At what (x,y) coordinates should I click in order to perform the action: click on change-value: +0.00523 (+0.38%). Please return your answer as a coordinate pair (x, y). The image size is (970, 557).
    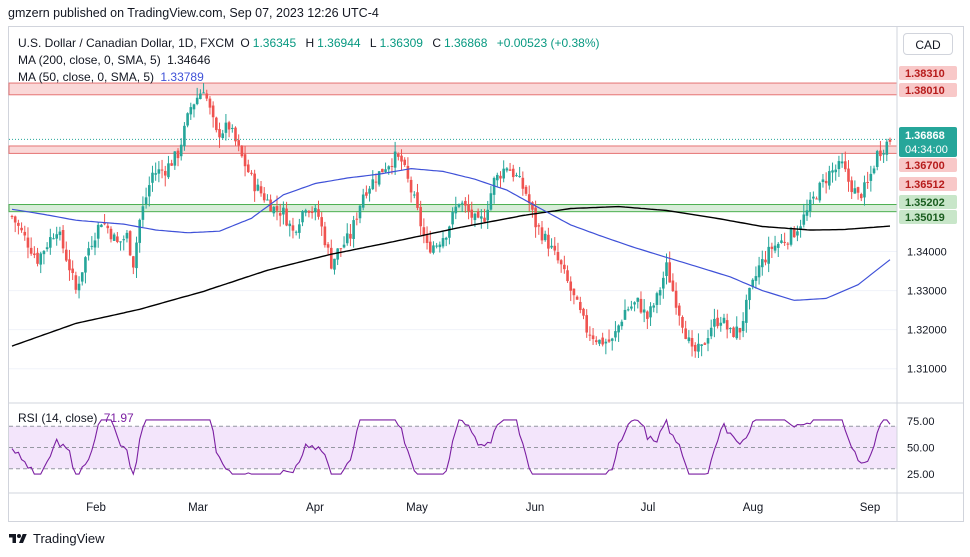
    Looking at the image, I should click on (548, 43).